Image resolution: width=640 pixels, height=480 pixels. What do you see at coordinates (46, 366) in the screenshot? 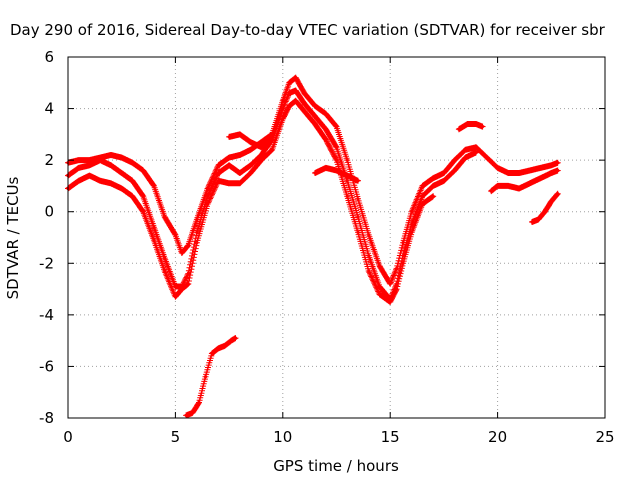
I see `y-tick-label: -6` at bounding box center [46, 366].